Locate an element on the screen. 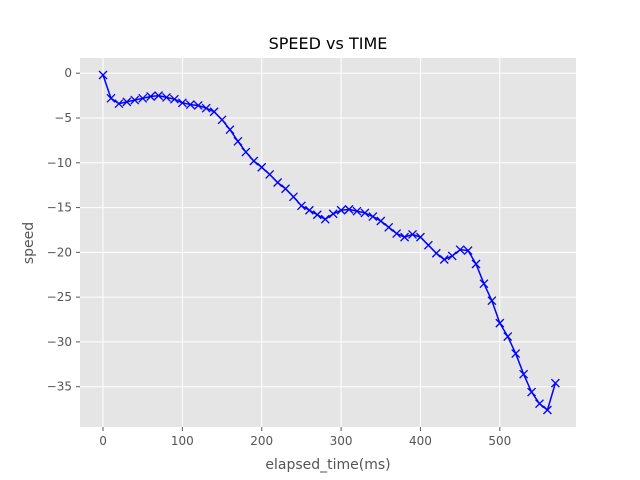  y-tick-label: −35 is located at coordinates (59, 387).